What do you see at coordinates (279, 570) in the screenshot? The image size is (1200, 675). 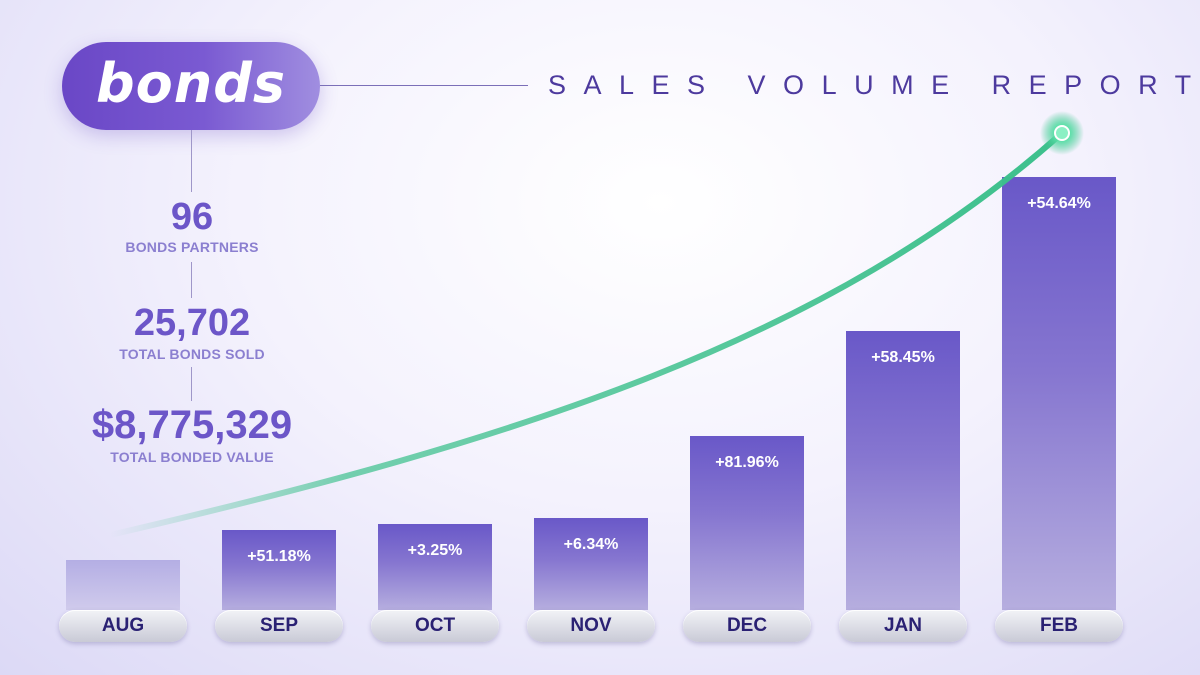 I see `bar-sep` at bounding box center [279, 570].